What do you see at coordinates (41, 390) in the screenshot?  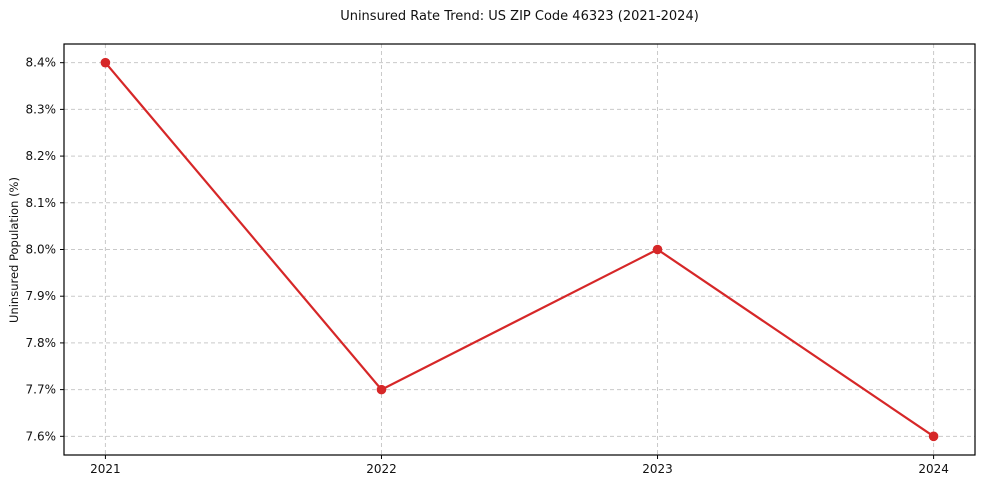 I see `y-tick-label: 7.7%` at bounding box center [41, 390].